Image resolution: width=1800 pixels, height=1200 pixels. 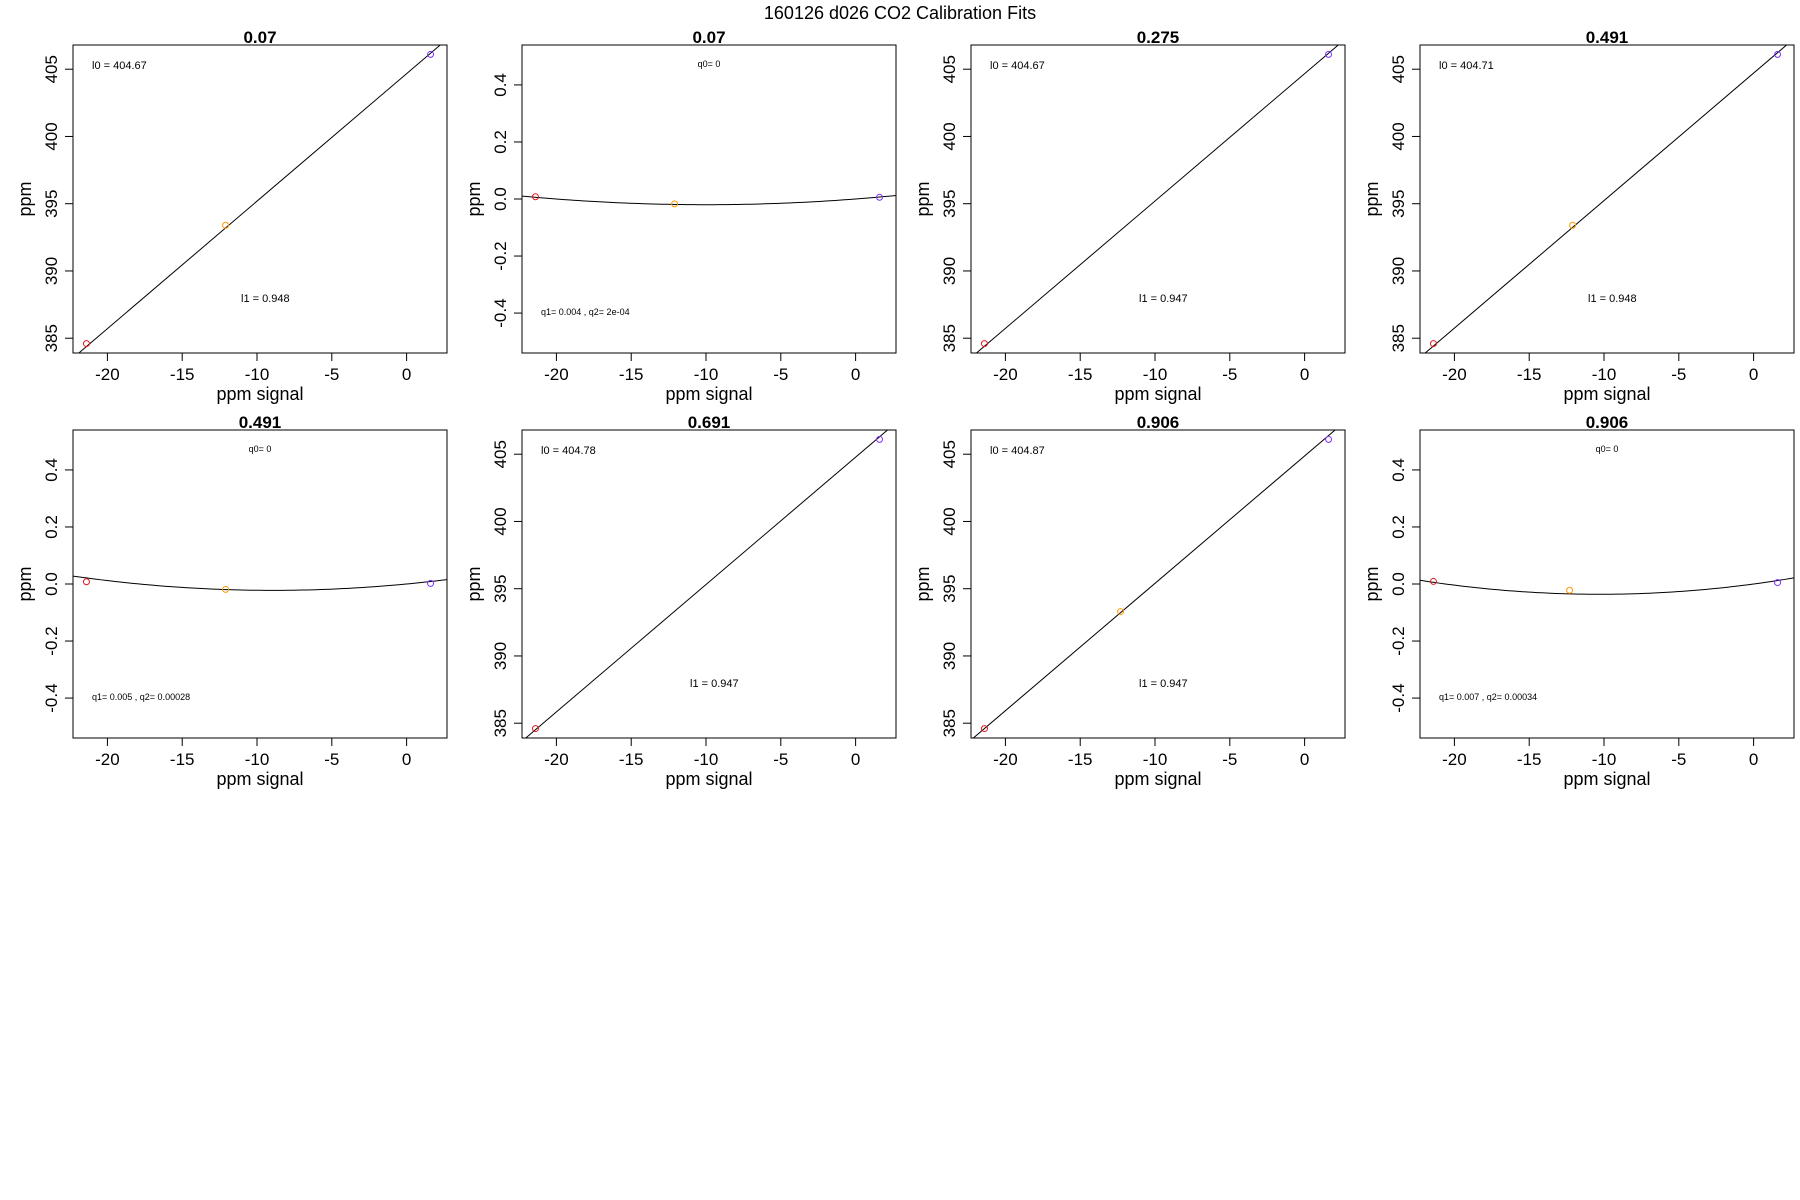 I want to click on quadratic-coef-annotation: q1= 0.005 , q2= 0.00028, so click(x=141, y=697).